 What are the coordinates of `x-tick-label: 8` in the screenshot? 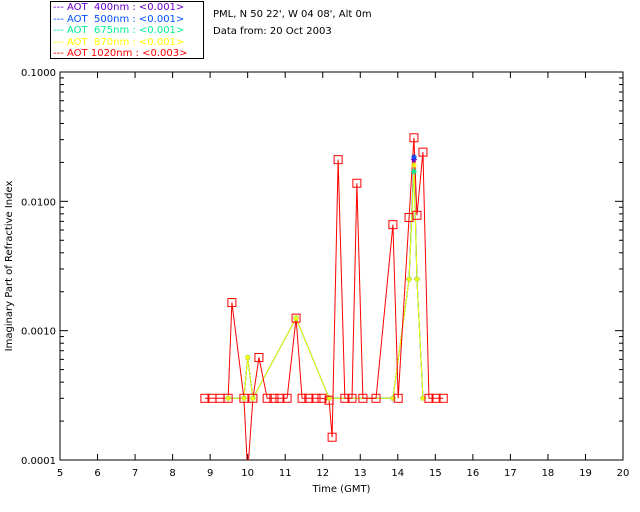 It's located at (172, 473).